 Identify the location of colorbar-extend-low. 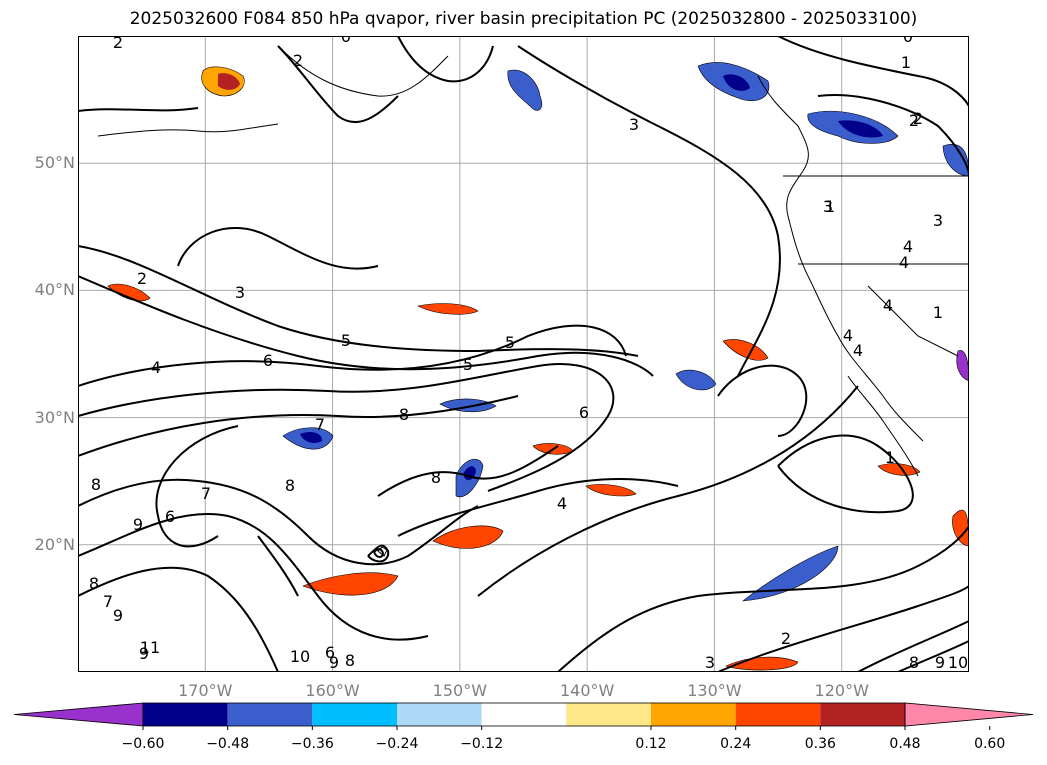
(78, 714).